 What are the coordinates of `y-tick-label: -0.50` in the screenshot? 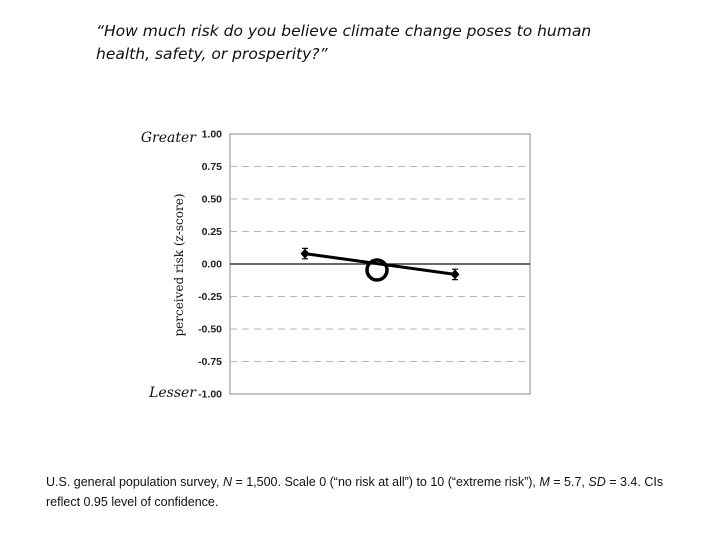 It's located at (210, 330).